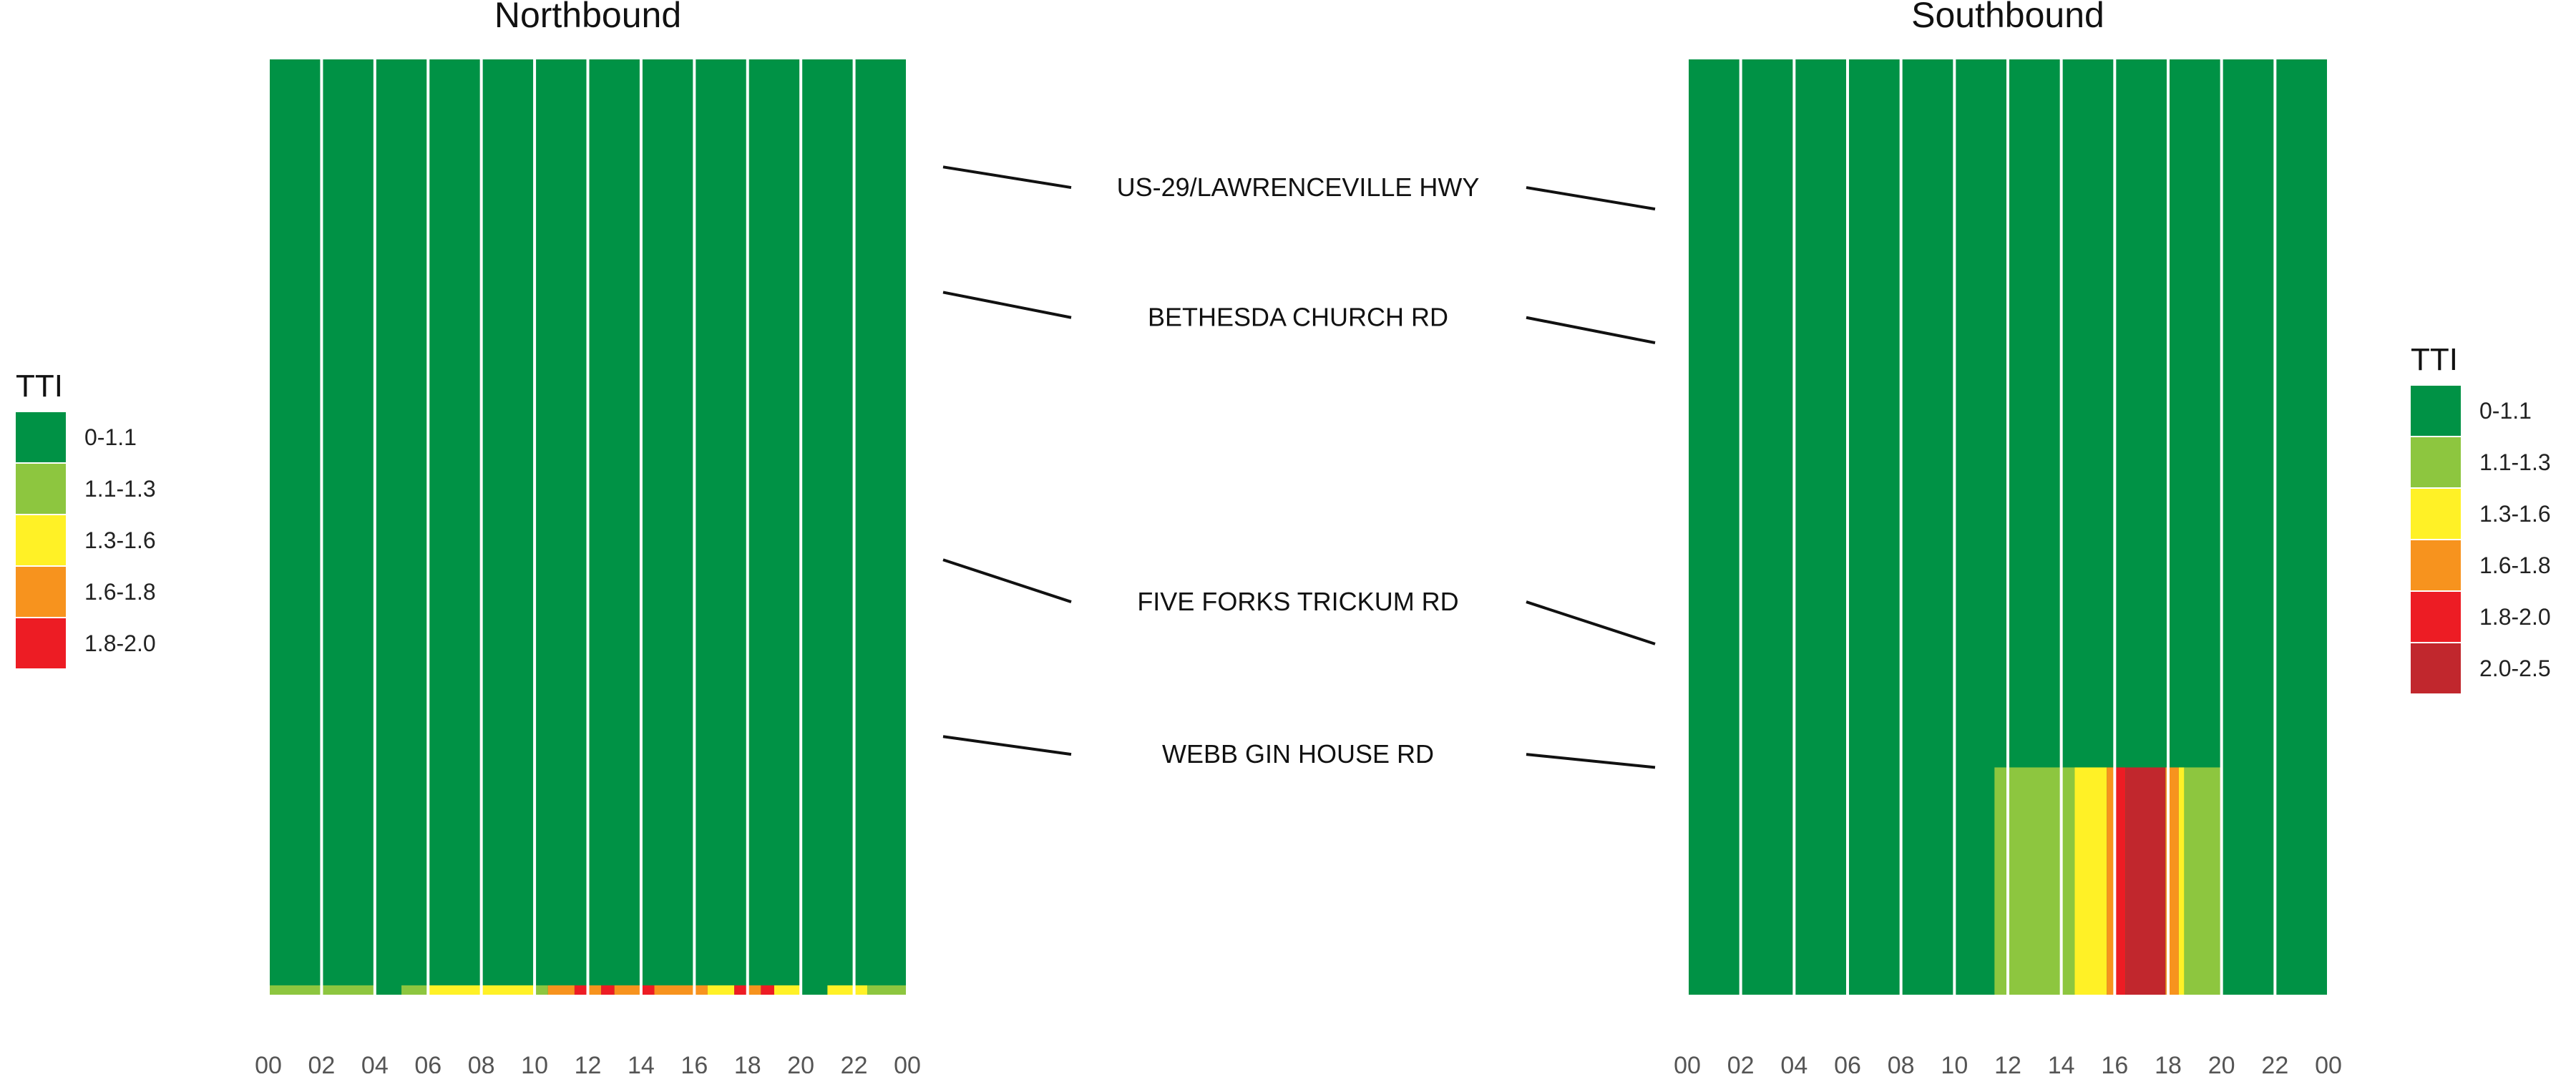 Image resolution: width=2576 pixels, height=1077 pixels. I want to click on hour-tick-label: 10, so click(1954, 1062).